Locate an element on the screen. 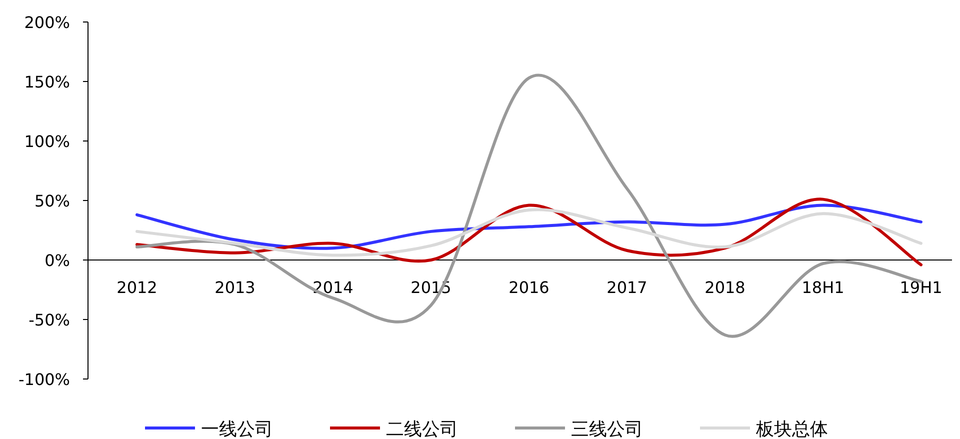 Image resolution: width=960 pixels, height=439 pixels. x-tick-label: 2018 is located at coordinates (725, 287).